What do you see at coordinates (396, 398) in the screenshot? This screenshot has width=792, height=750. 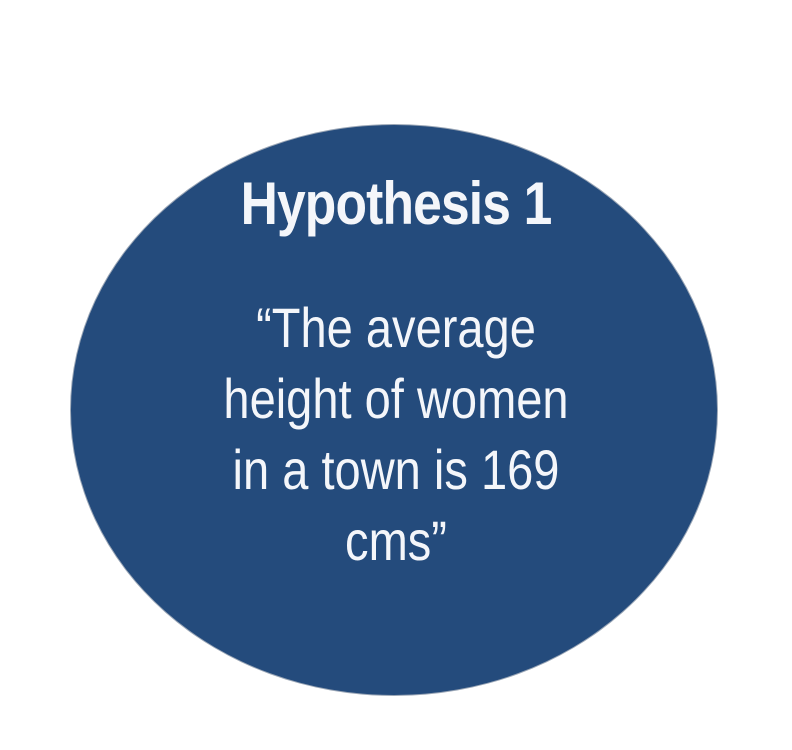 I see `statement-line: height of women` at bounding box center [396, 398].